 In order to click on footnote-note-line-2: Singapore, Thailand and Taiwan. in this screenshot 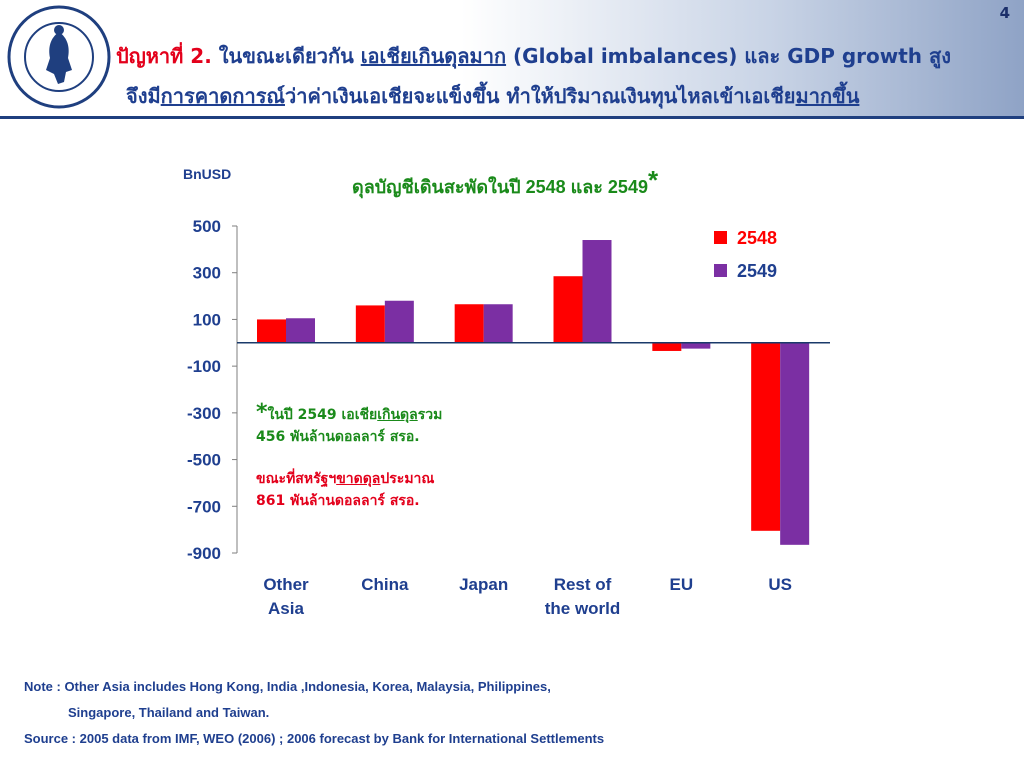, I will do `click(169, 712)`.